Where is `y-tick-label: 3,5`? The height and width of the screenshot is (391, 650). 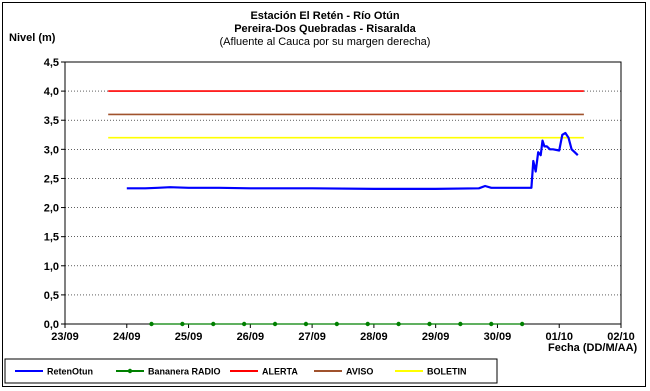 y-tick-label: 3,5 is located at coordinates (51, 121).